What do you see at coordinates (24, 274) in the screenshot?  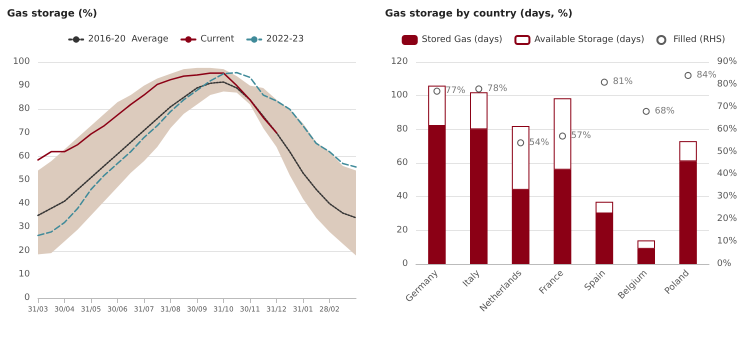 I see `y-tick-label: 10` at bounding box center [24, 274].